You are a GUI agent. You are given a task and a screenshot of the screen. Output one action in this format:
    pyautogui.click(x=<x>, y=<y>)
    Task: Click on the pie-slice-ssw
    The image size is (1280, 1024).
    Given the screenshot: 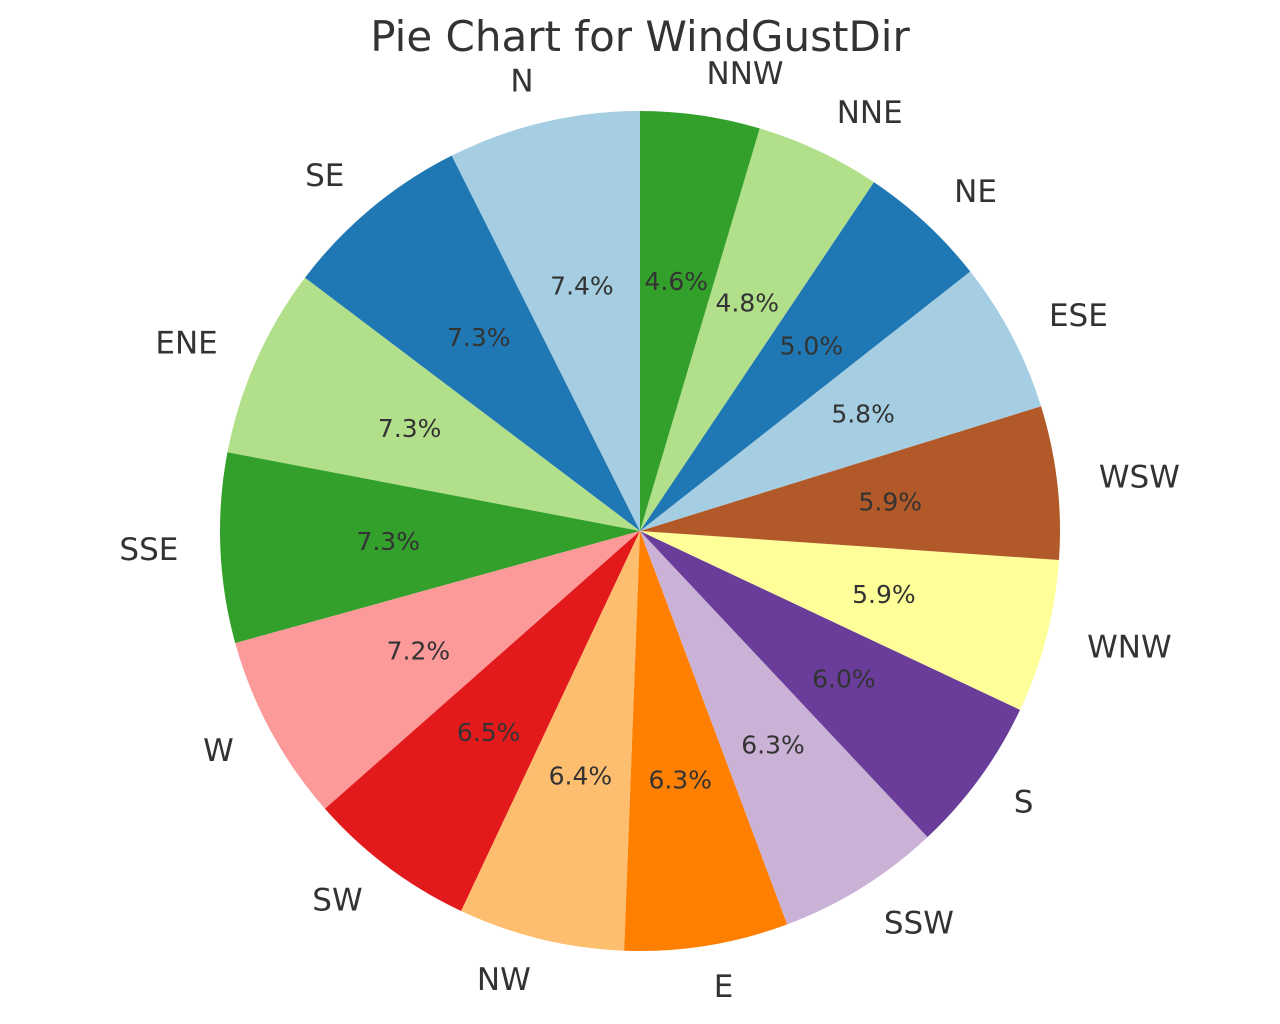 What is the action you would take?
    pyautogui.click(x=784, y=728)
    